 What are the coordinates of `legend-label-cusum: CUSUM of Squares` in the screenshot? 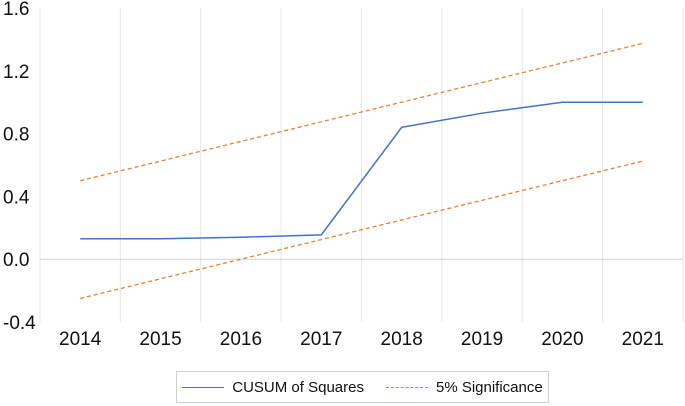 It's located at (298, 387).